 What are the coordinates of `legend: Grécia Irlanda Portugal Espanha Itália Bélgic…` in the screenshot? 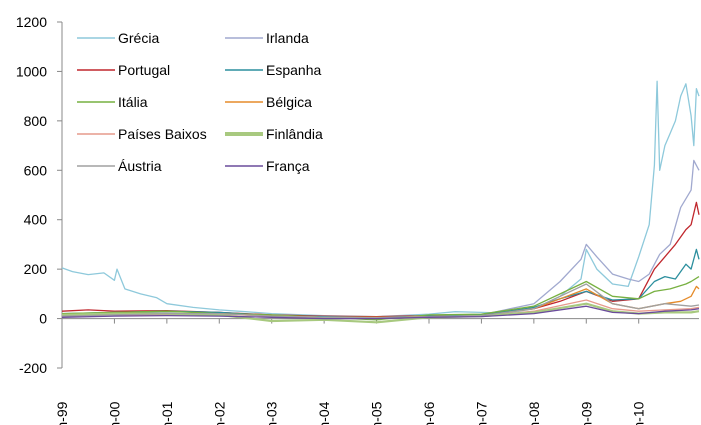 It's located at (200, 102).